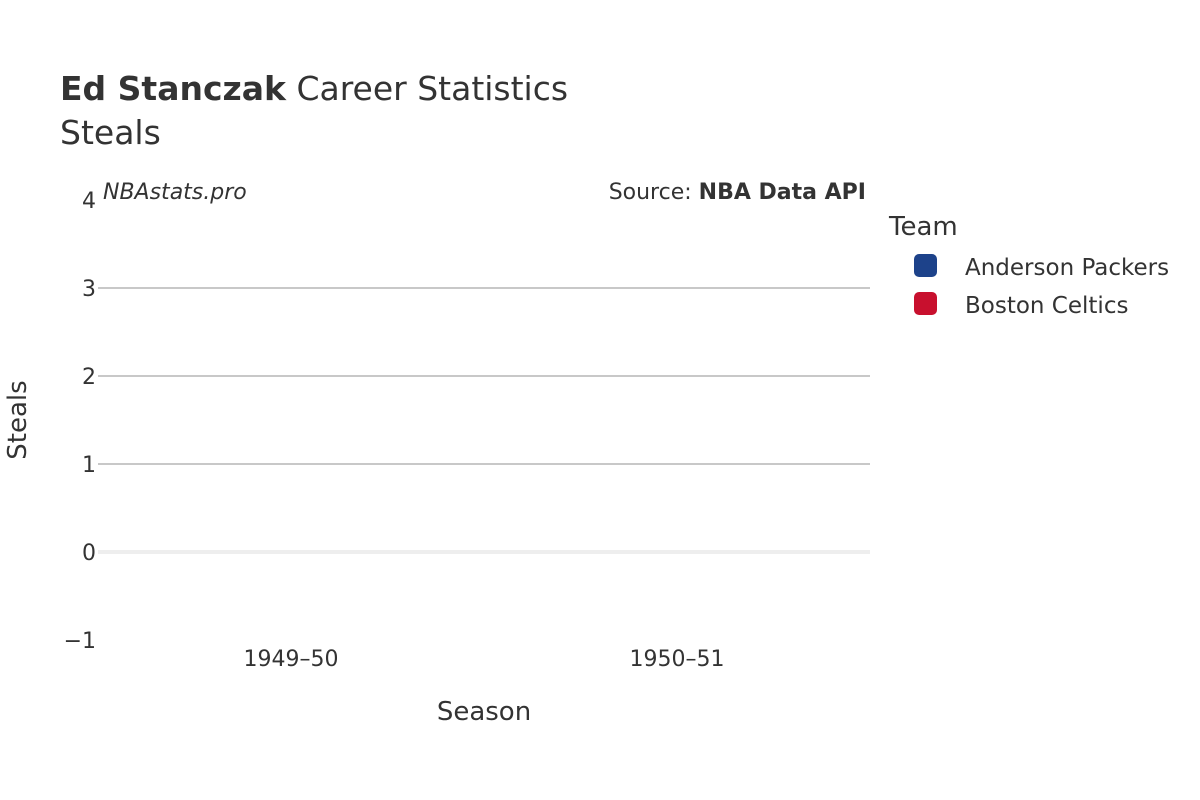 The width and height of the screenshot is (1200, 800). Describe the element at coordinates (925, 265) in the screenshot. I see `legend-swatch-anderson-packers` at that location.